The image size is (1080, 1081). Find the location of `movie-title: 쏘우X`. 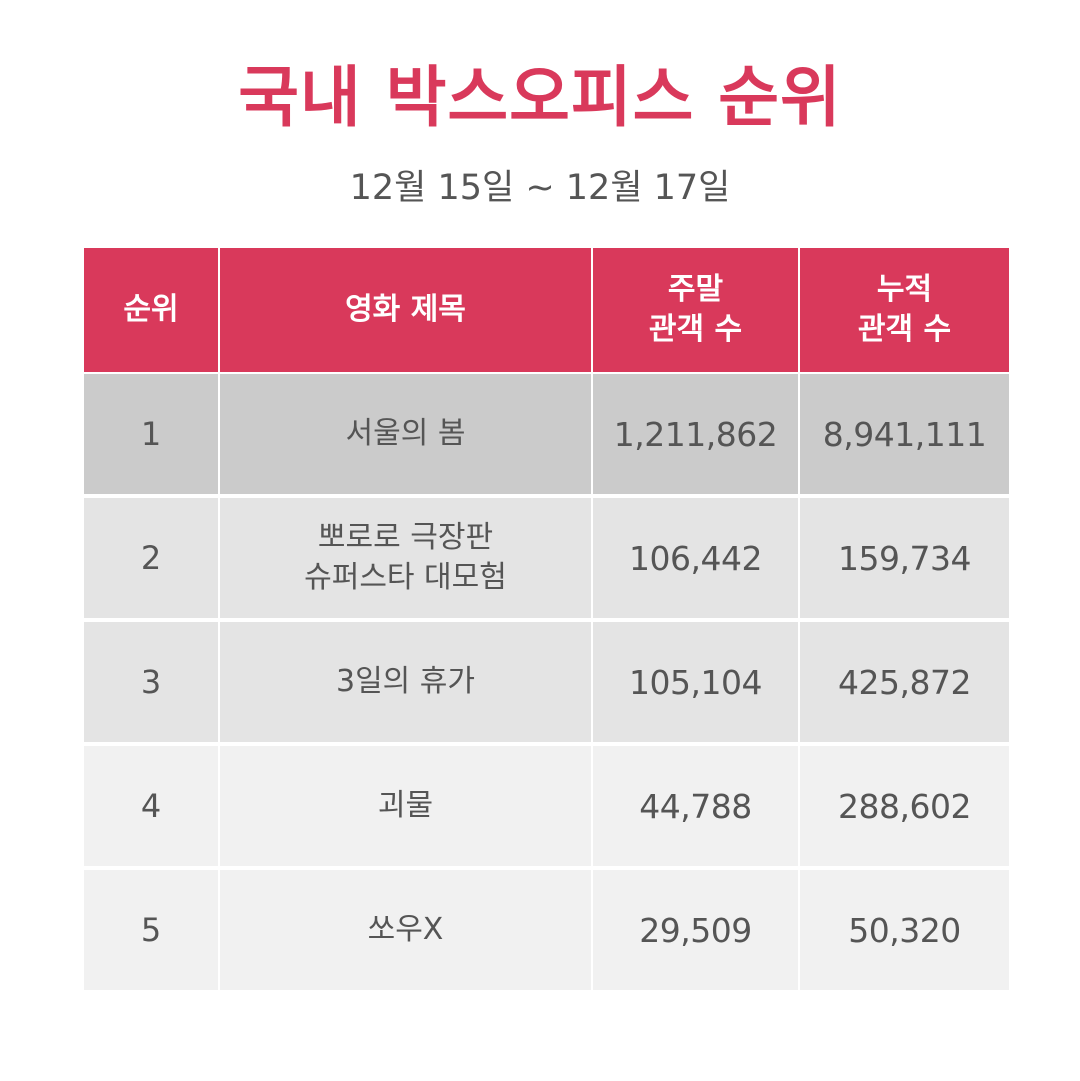

movie-title: 쏘우X is located at coordinates (405, 929).